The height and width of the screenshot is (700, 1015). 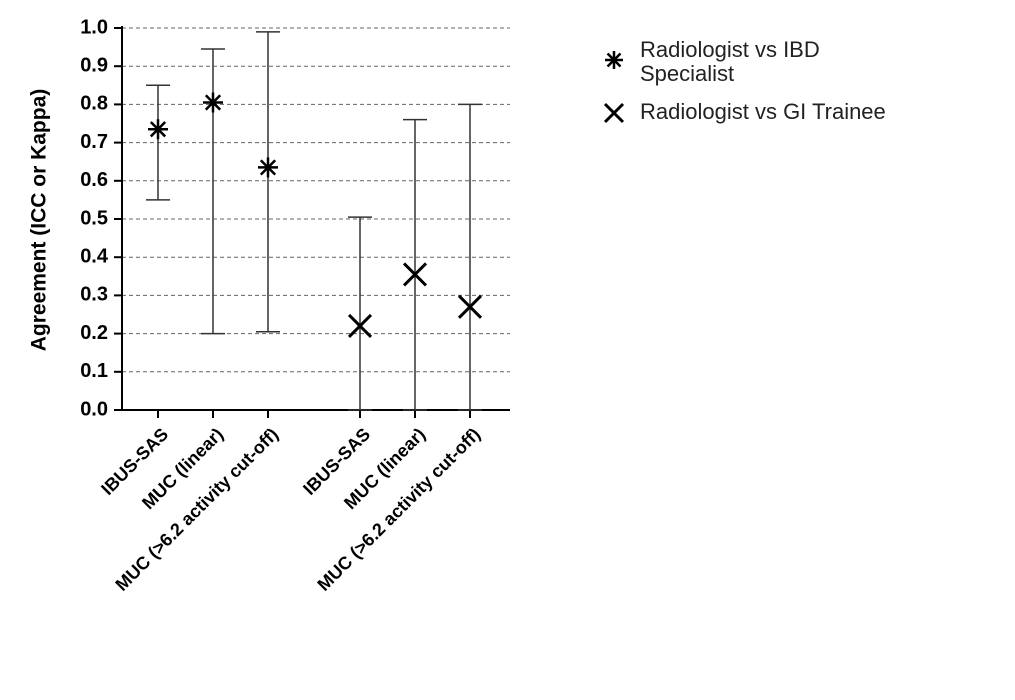 I want to click on y-tick-label: 0.2, so click(x=94, y=333).